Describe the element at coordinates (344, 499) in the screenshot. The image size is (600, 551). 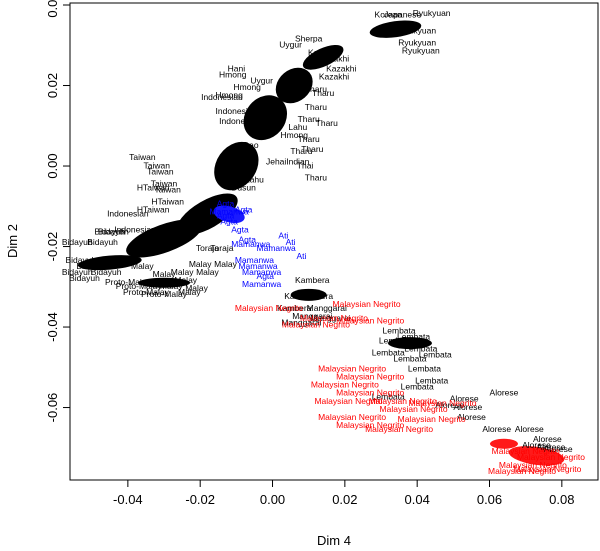
I see `x-tick-label: 0.02` at that location.